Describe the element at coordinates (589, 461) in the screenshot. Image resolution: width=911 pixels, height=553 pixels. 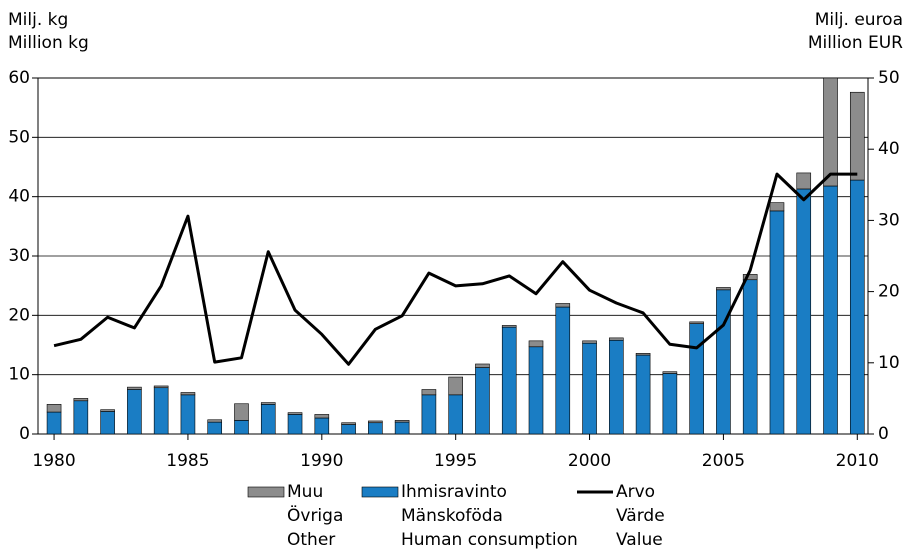
I see `x-tick-label: 2000` at that location.